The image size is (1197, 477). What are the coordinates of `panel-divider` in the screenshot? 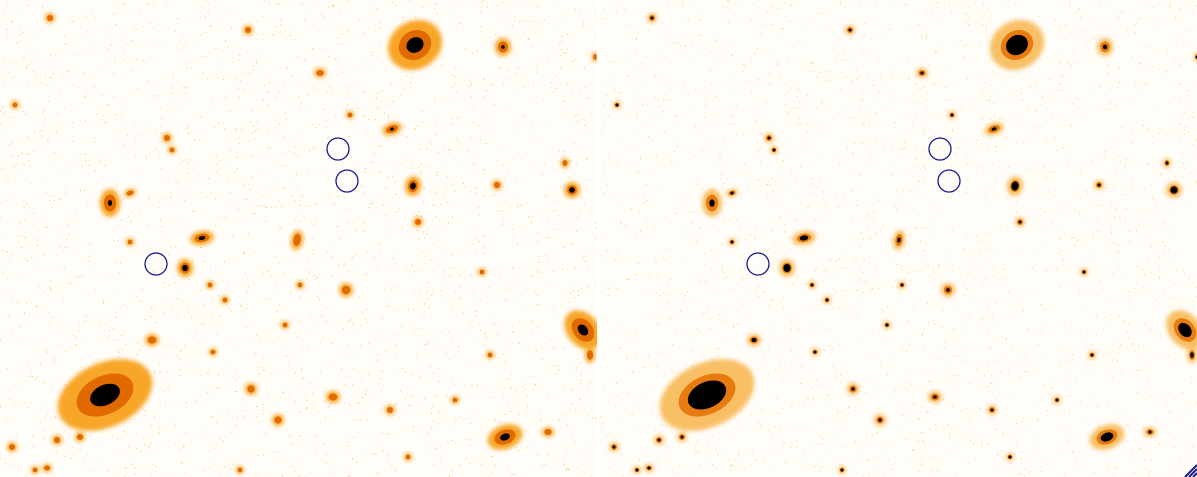 It's located at (598, 238).